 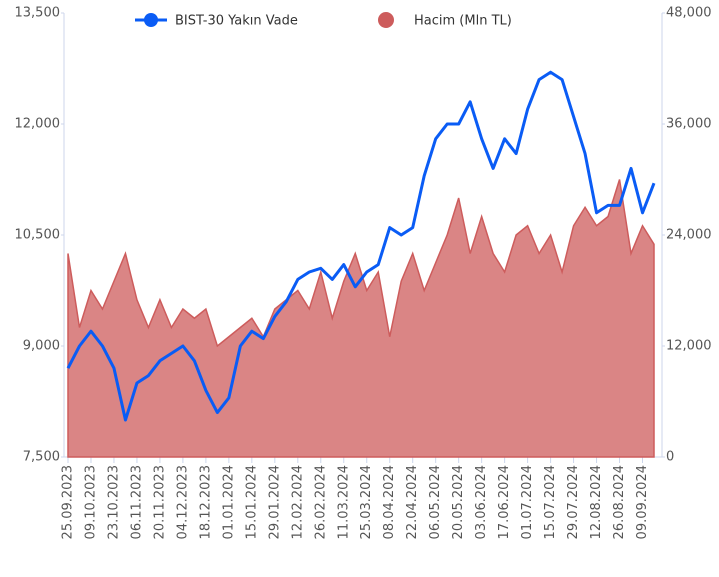 What do you see at coordinates (504, 502) in the screenshot?
I see `x-tick-label: 17.06.2024` at bounding box center [504, 502].